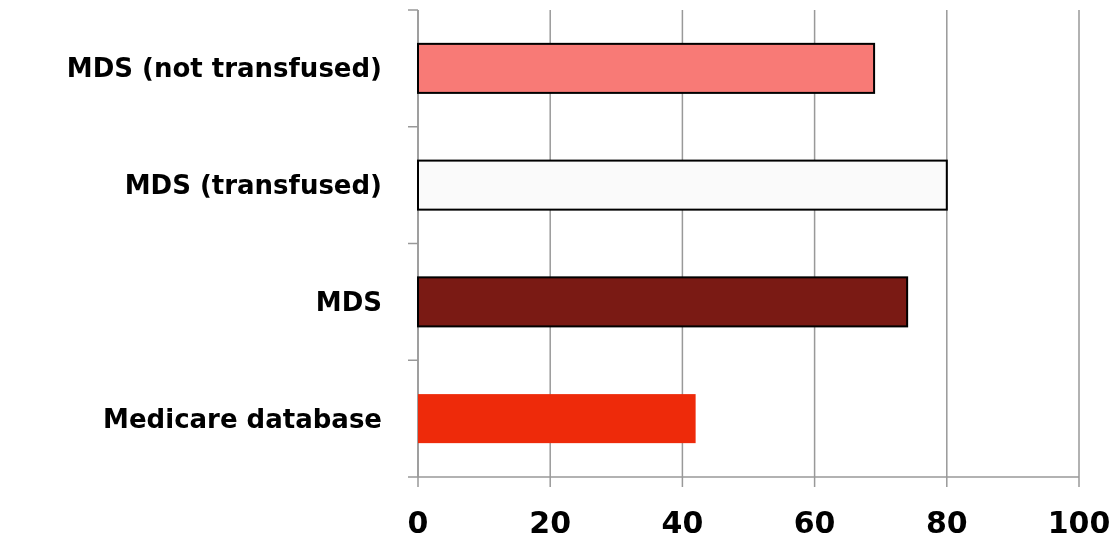 This screenshot has height=545, width=1113. What do you see at coordinates (224, 68) in the screenshot?
I see `y-tick-label: MDS (not transfused)` at bounding box center [224, 68].